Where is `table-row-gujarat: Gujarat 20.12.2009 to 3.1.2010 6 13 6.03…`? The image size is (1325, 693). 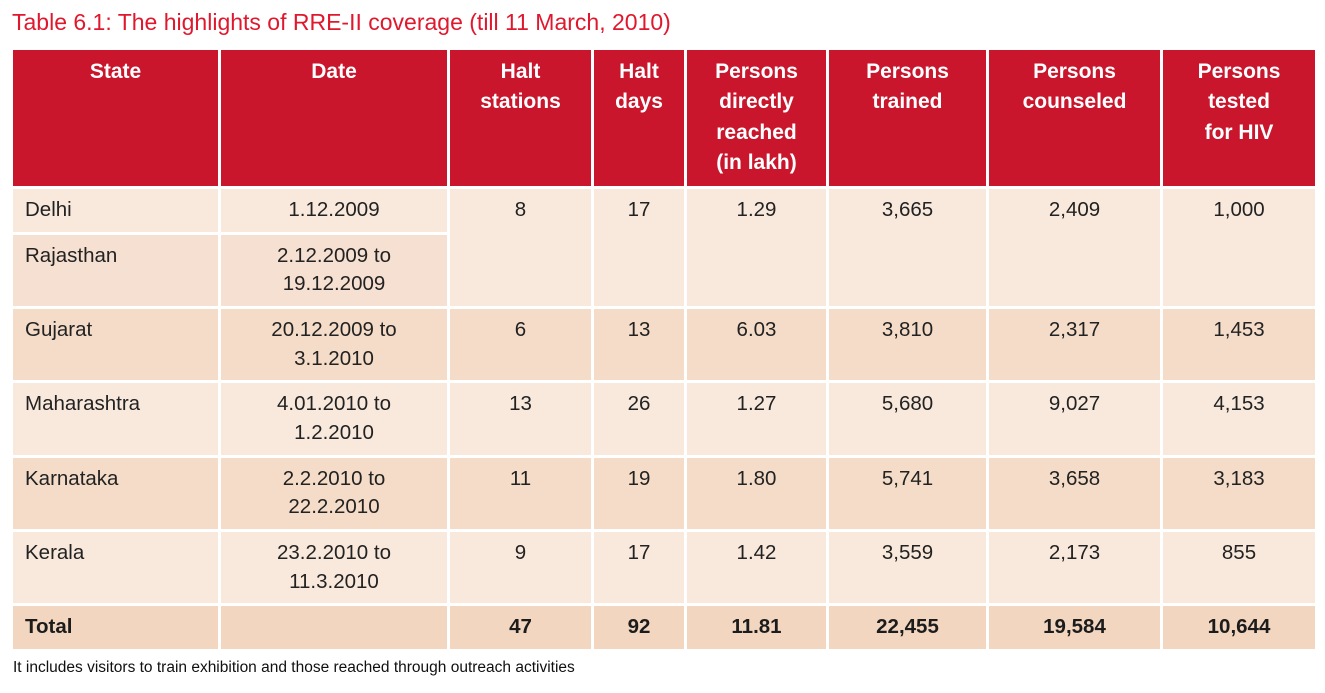
table-row-gujarat: Gujarat 20.12.2009 to 3.1.2010 6 13 6.03… is located at coordinates (664, 344).